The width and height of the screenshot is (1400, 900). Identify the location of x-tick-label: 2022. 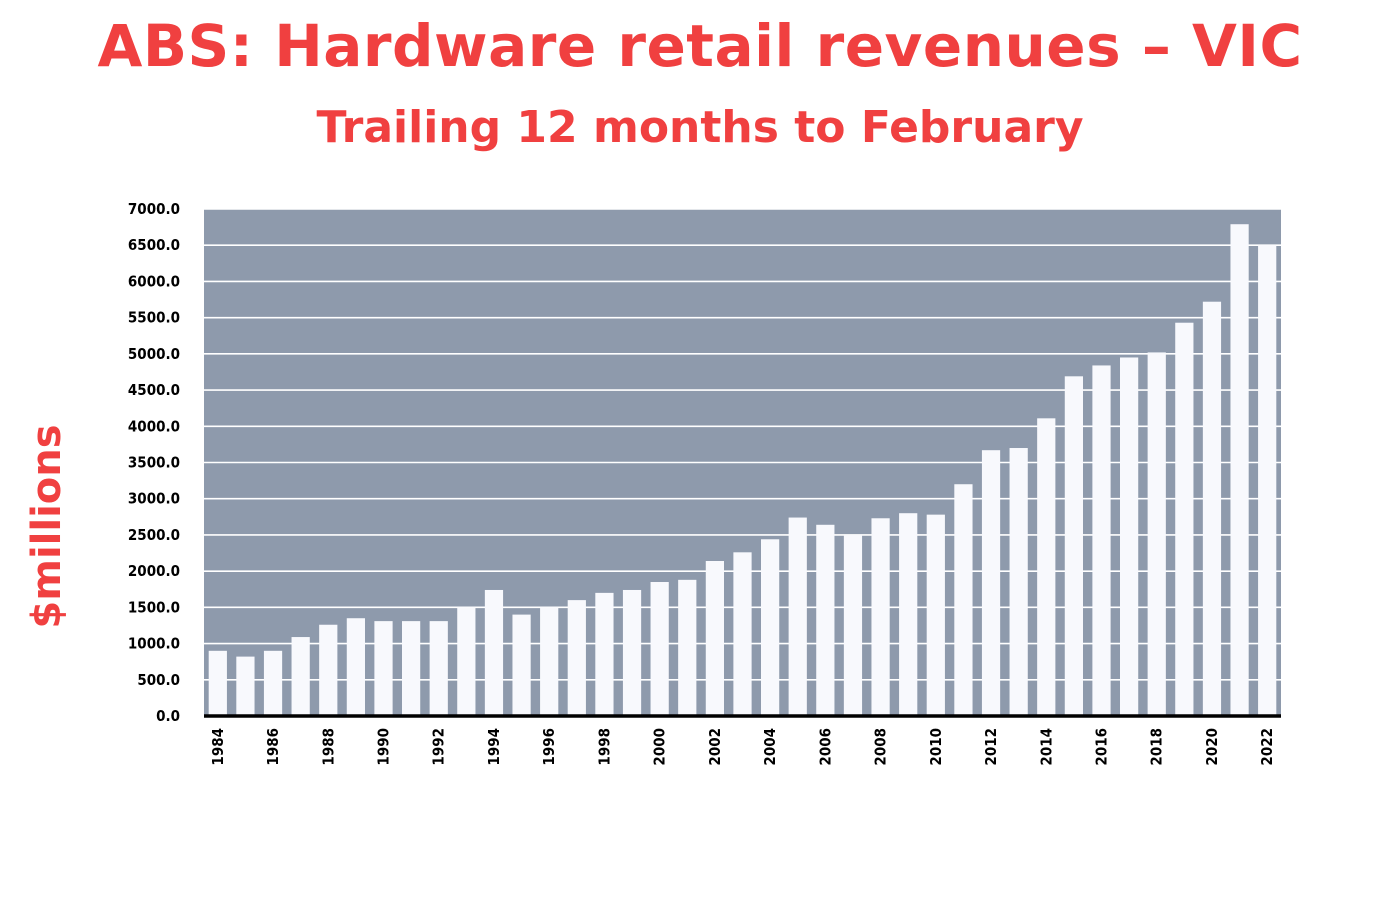
(1267, 747).